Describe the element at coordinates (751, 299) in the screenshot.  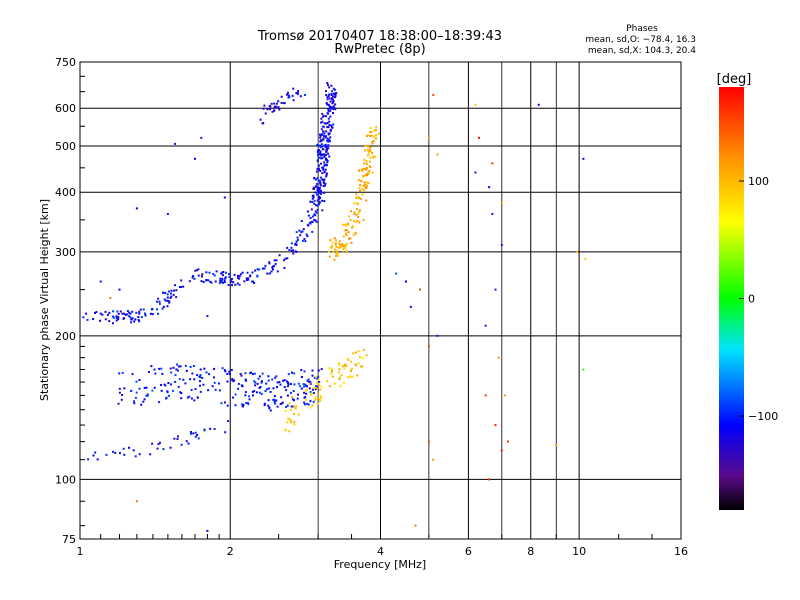
I see `colorbar-tick-label: 0` at that location.